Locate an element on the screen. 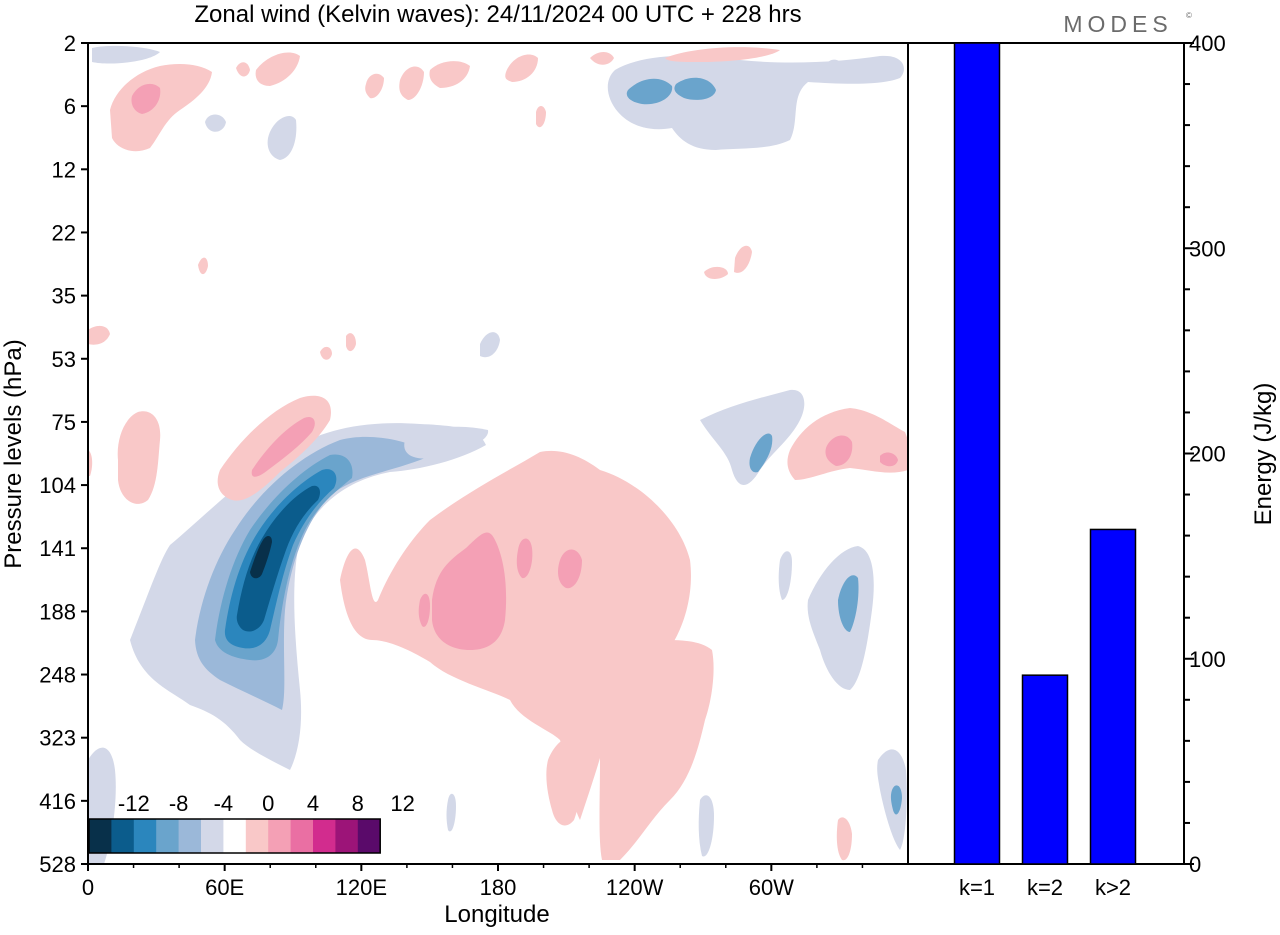 Image resolution: width=1280 pixels, height=935 pixels. colorbar-label: 12 is located at coordinates (402, 803).